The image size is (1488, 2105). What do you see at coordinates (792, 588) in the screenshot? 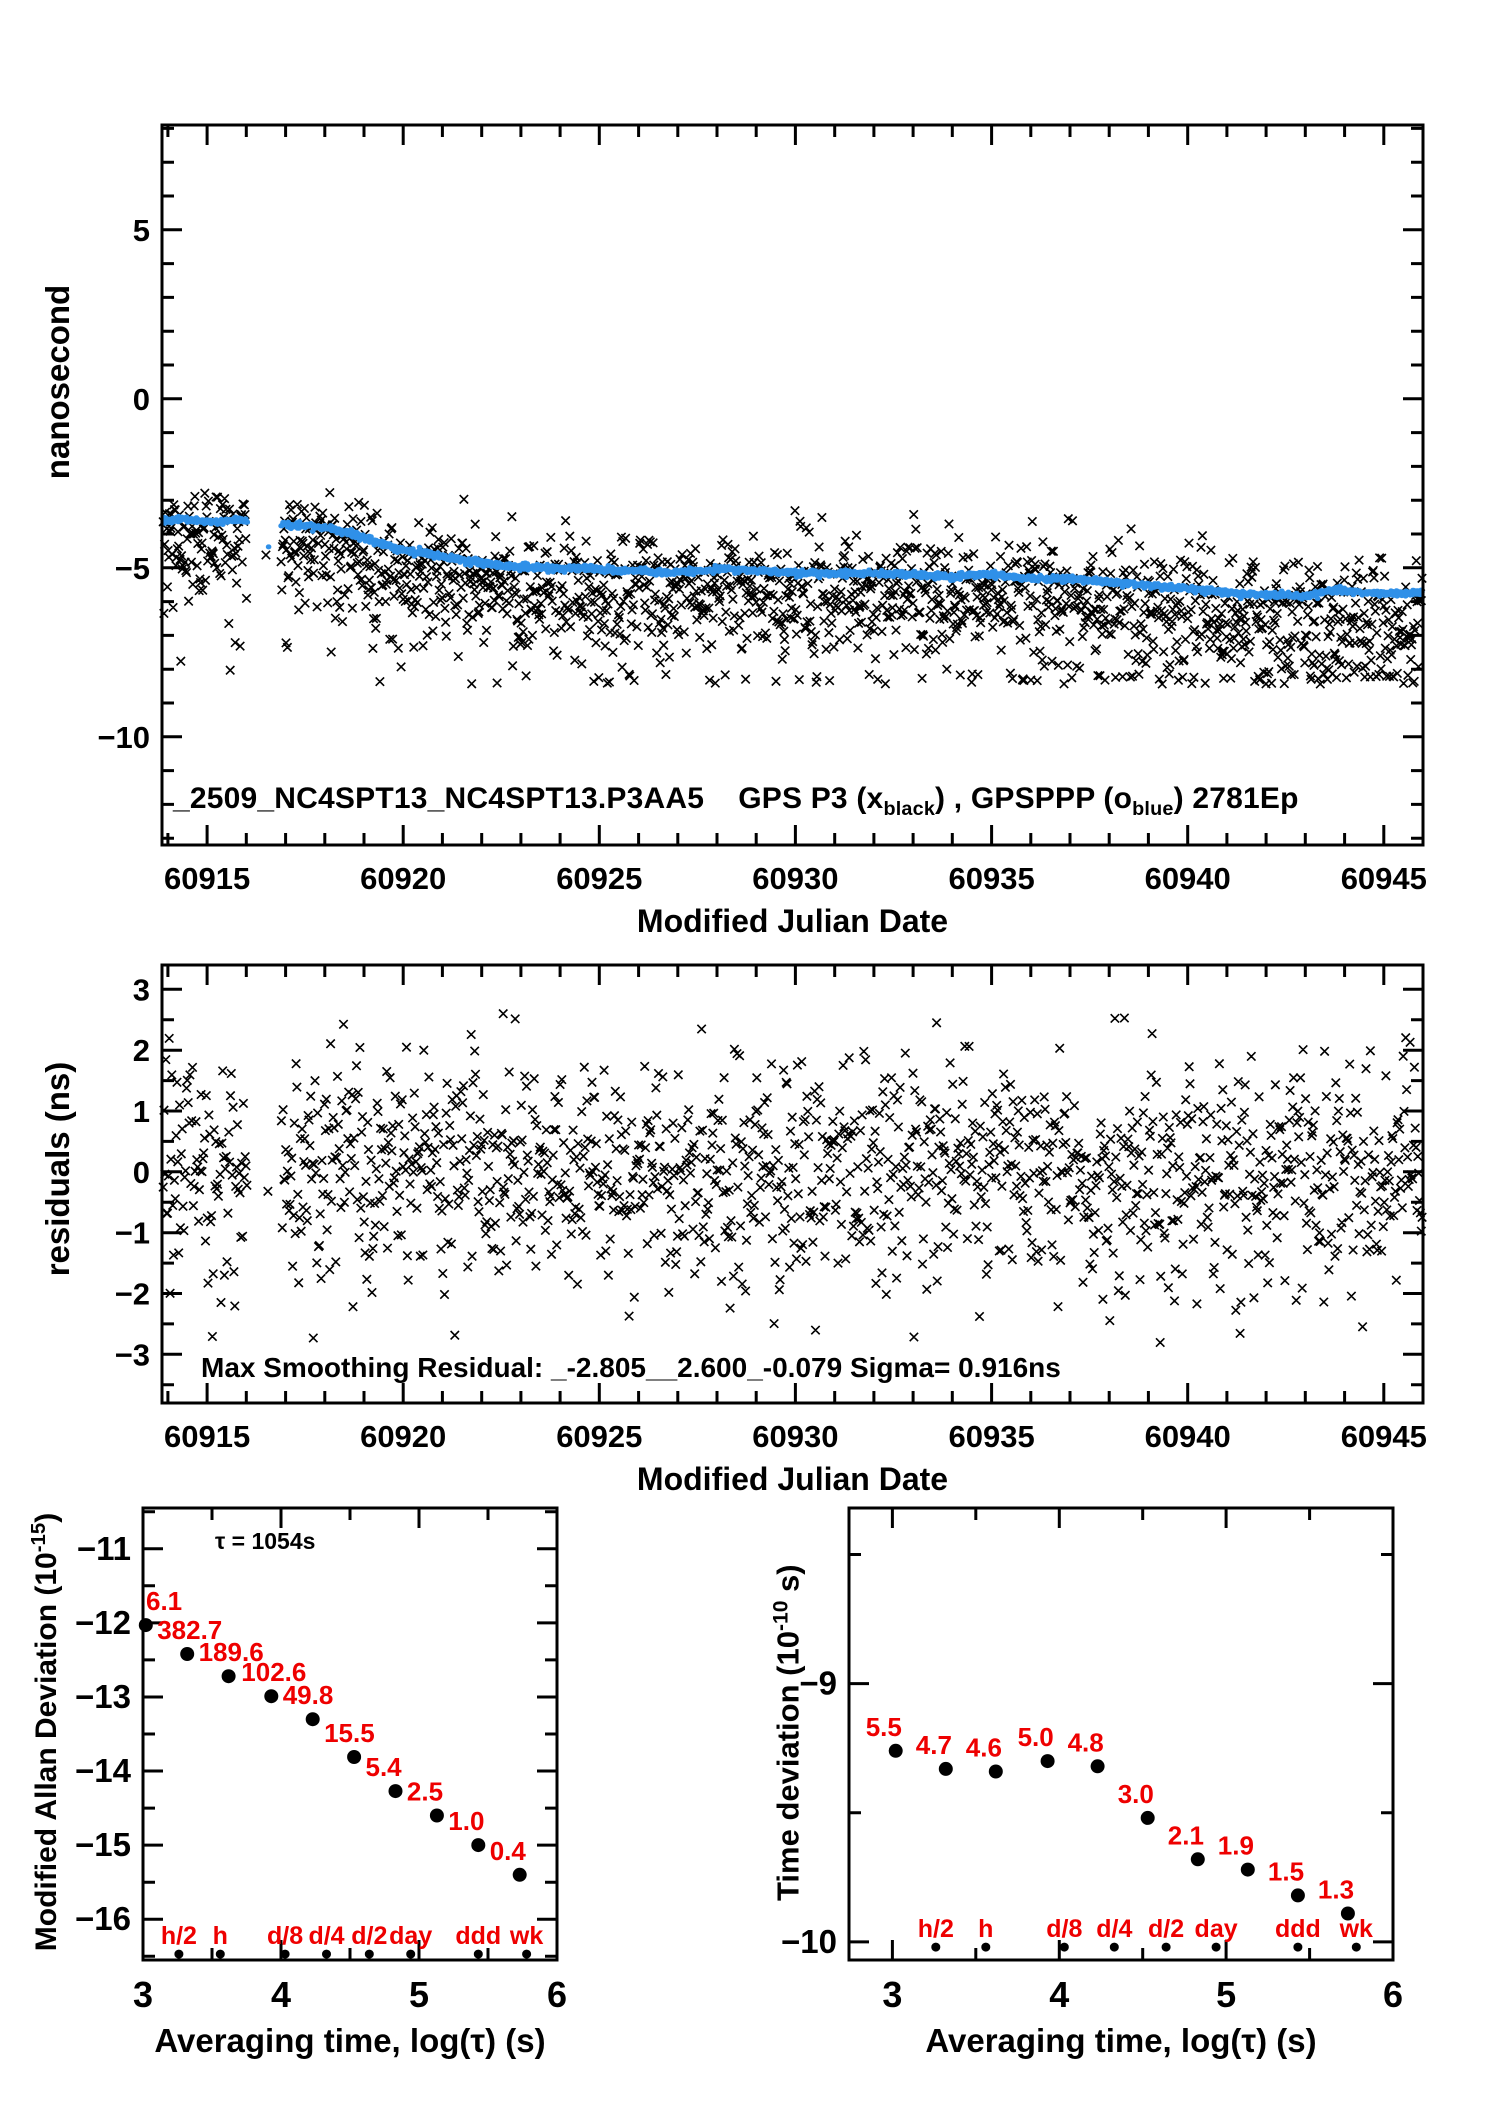
I see `panel1-scatter-gpsp3` at bounding box center [792, 588].